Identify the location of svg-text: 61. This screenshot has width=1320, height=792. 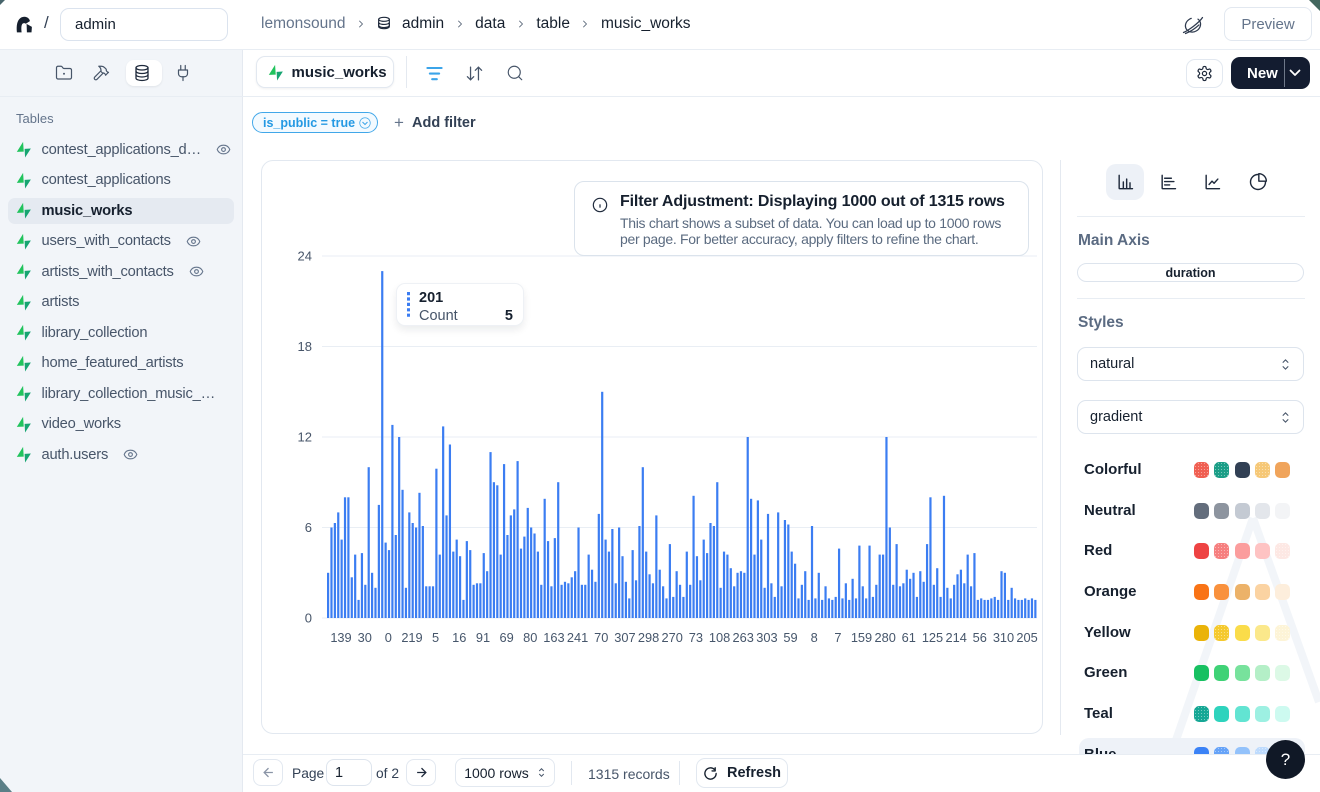
(909, 637).